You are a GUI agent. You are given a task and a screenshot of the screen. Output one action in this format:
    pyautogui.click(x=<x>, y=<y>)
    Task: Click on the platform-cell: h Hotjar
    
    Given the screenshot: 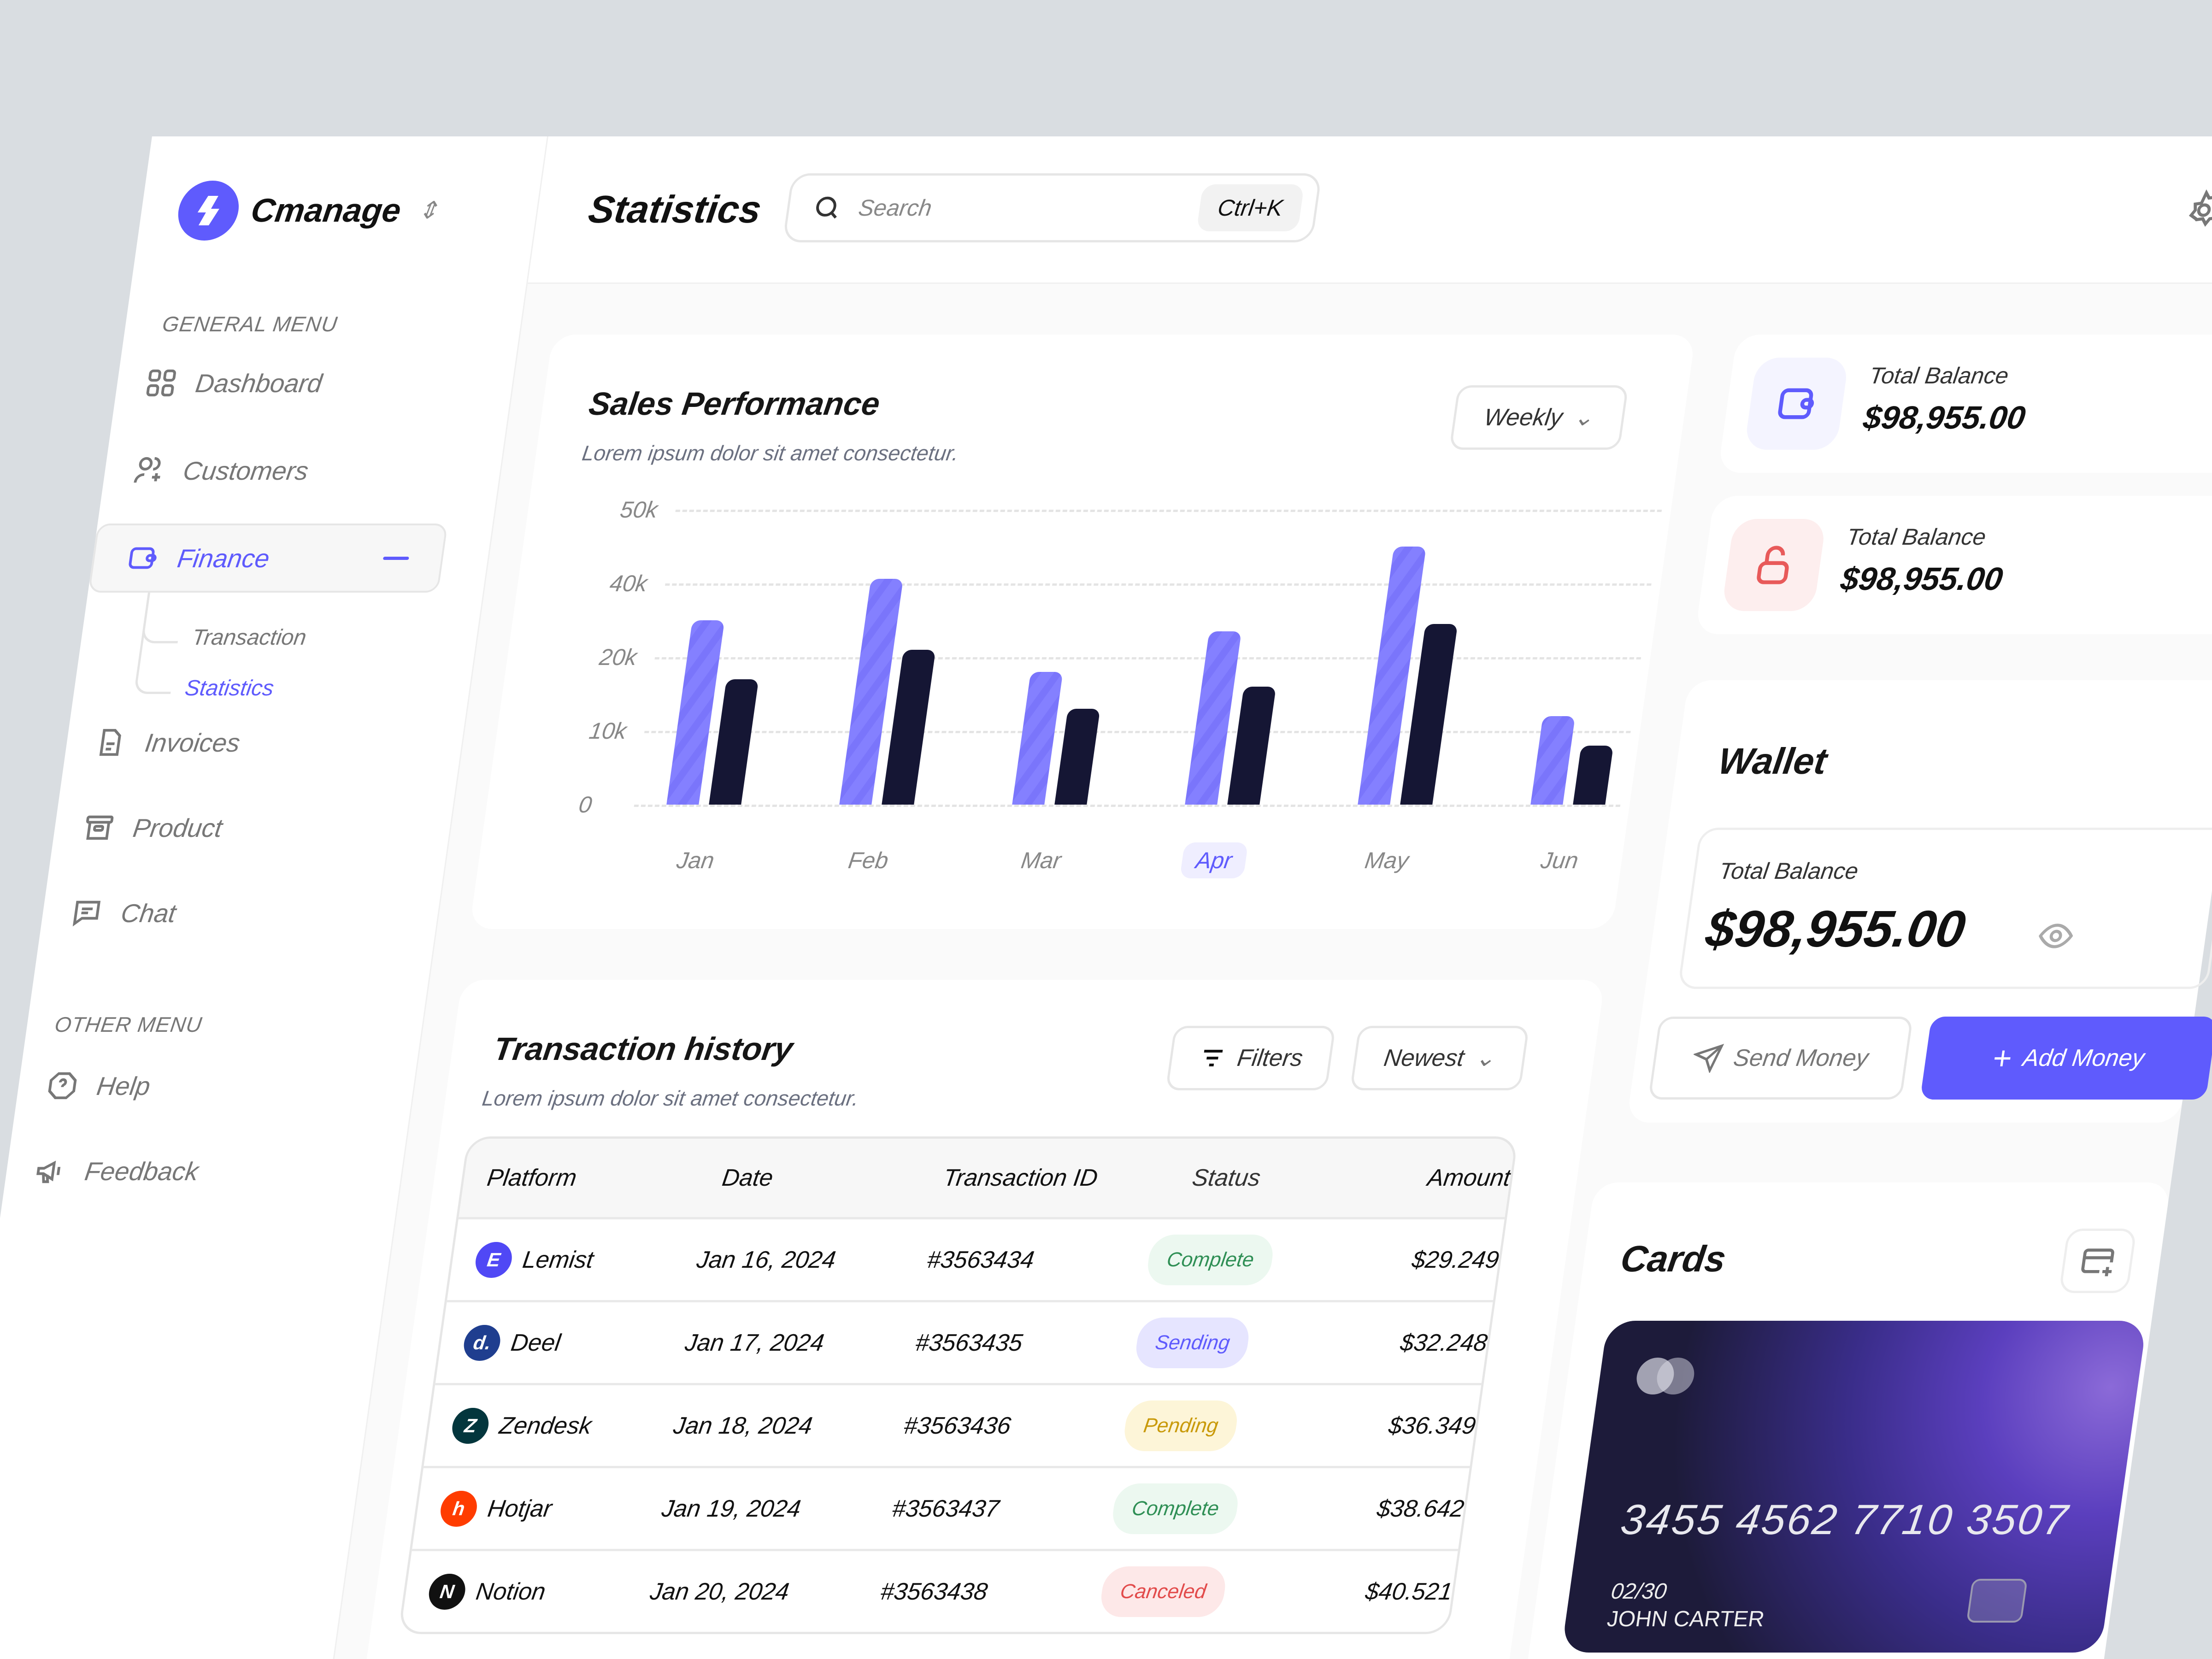 What is the action you would take?
    pyautogui.click(x=537, y=1508)
    